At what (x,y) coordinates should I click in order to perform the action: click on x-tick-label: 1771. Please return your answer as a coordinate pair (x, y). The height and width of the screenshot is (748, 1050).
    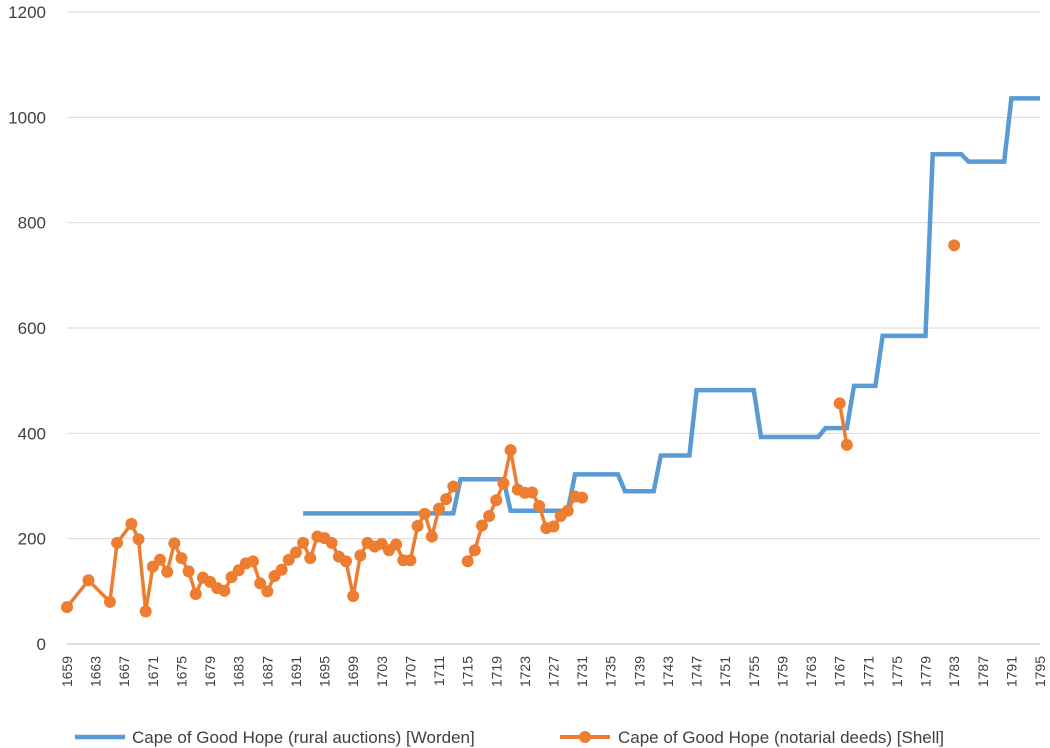
    Looking at the image, I should click on (868, 671).